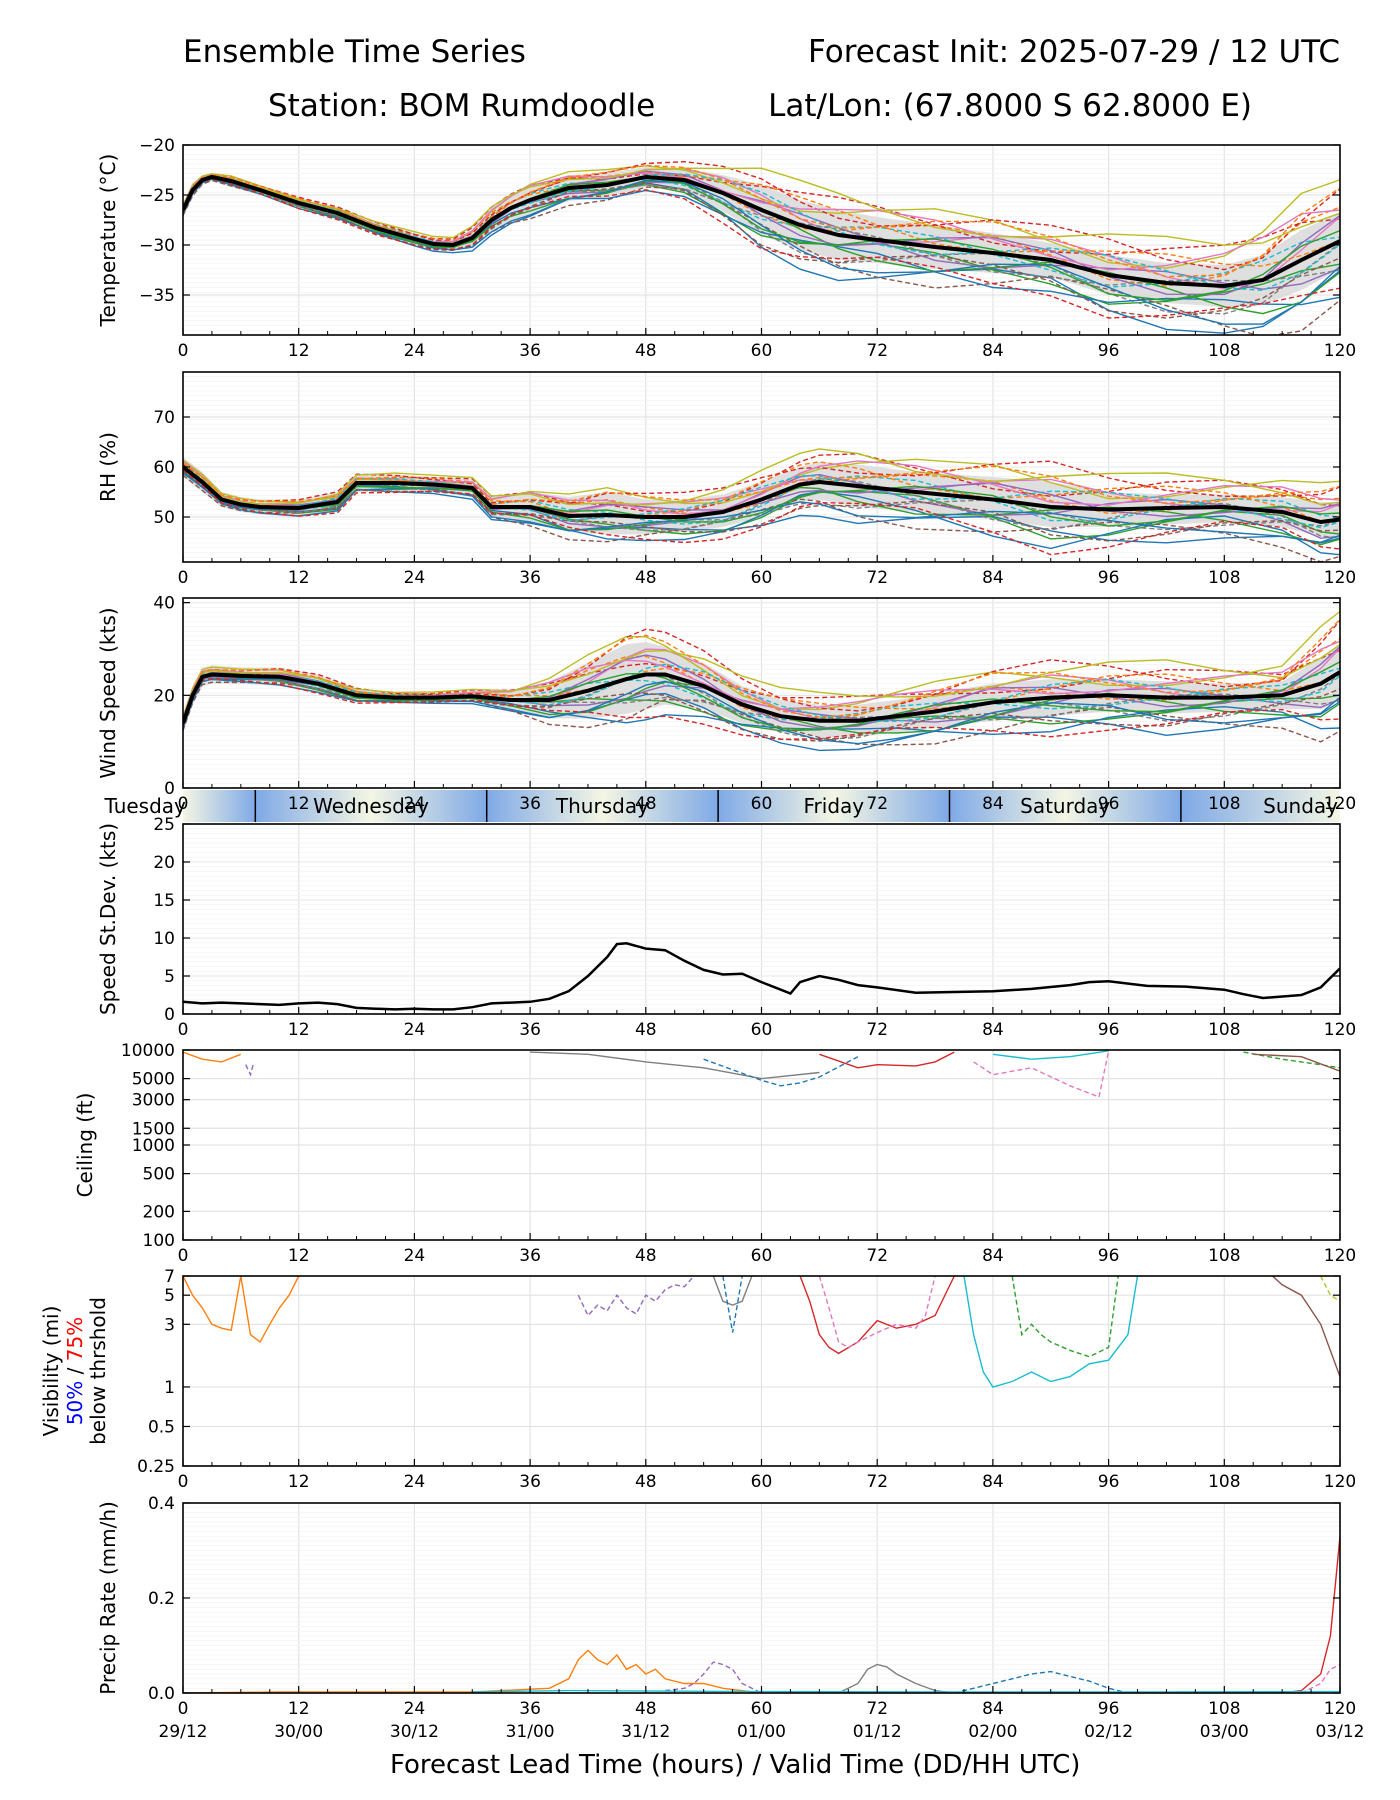  I want to click on y-axis-label: Wind Speed (kts), so click(108, 692).